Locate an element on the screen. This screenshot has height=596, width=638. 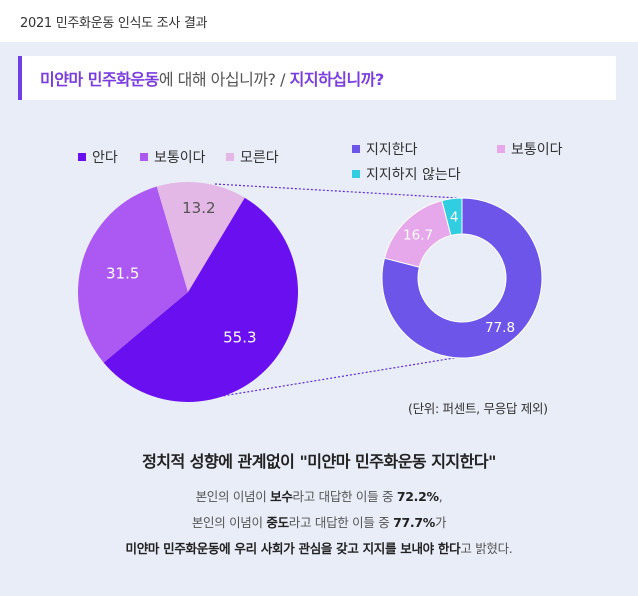
question-topic: 미얀마 민주화운동 is located at coordinates (99, 79).